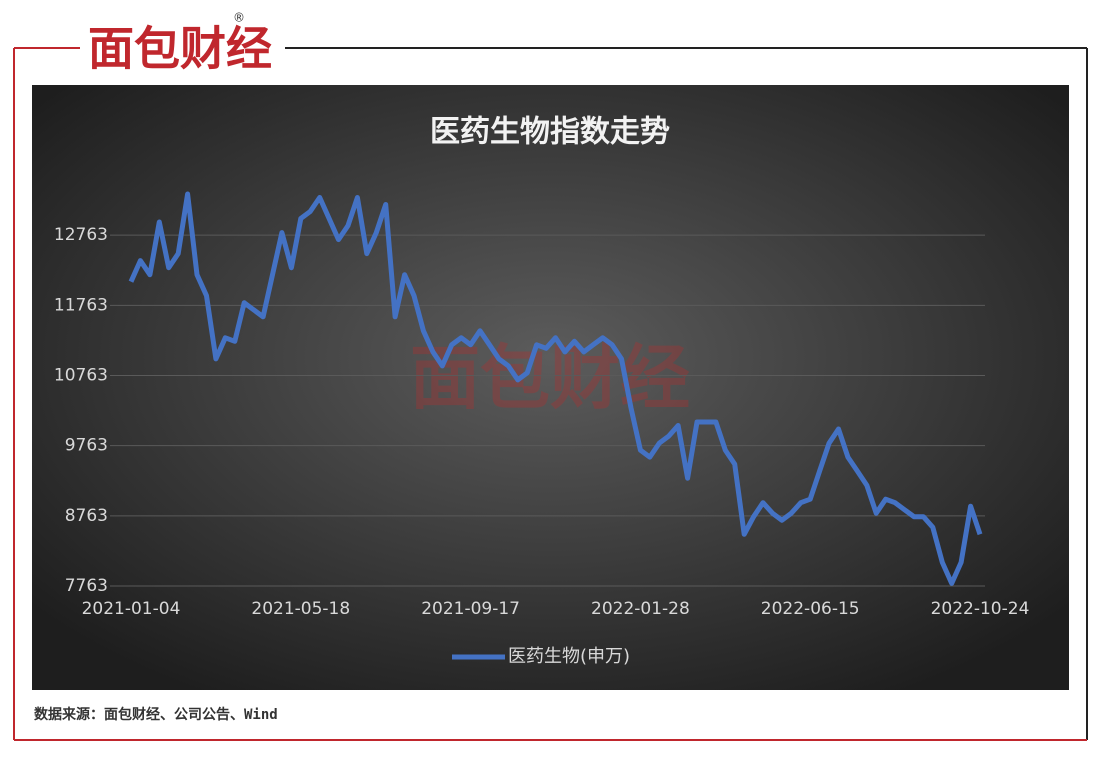 This screenshot has width=1101, height=759. What do you see at coordinates (640, 609) in the screenshot?
I see `x-tick-label: 2022-01-28` at bounding box center [640, 609].